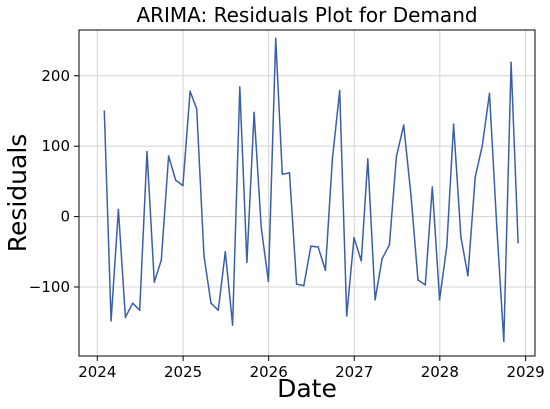 The image size is (550, 409). I want to click on x-tick-label: 2025, so click(183, 372).